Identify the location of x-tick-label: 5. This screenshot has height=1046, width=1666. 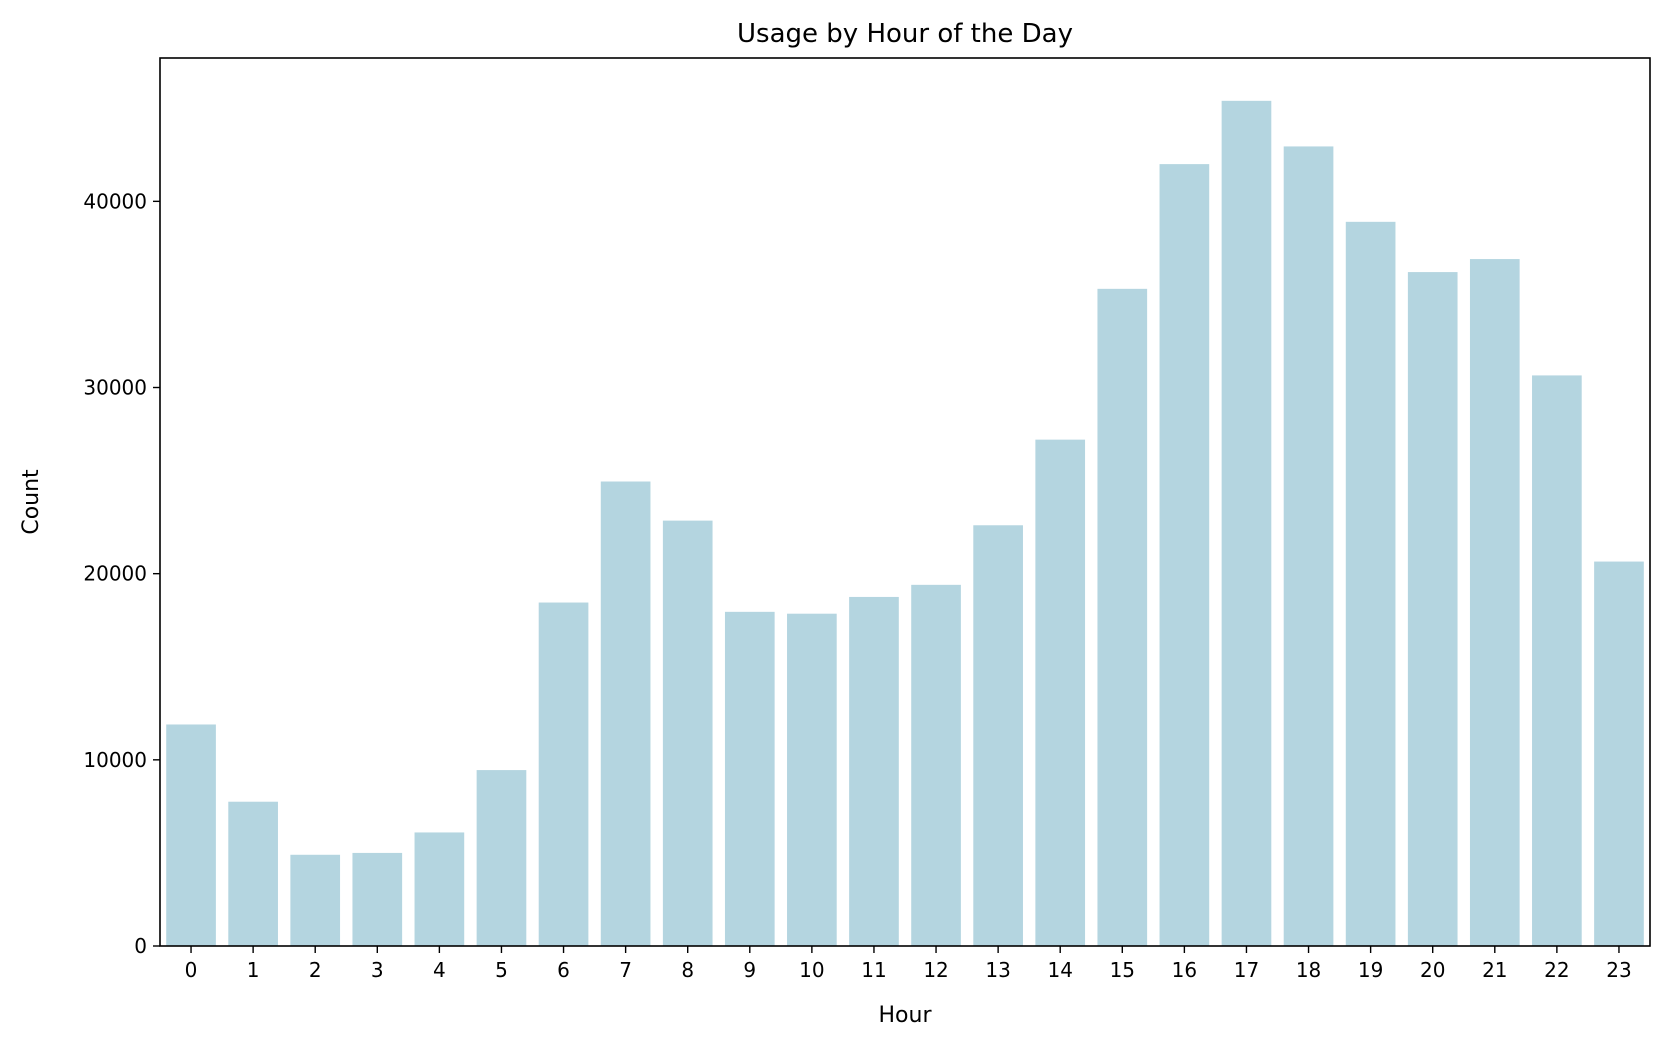
(501, 970).